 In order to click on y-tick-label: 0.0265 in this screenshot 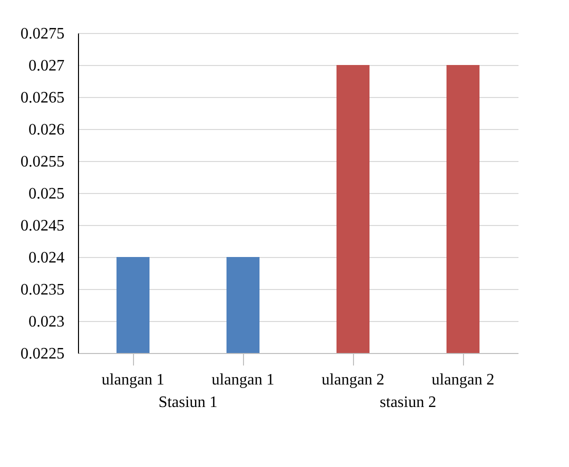, I will do `click(42, 98)`.